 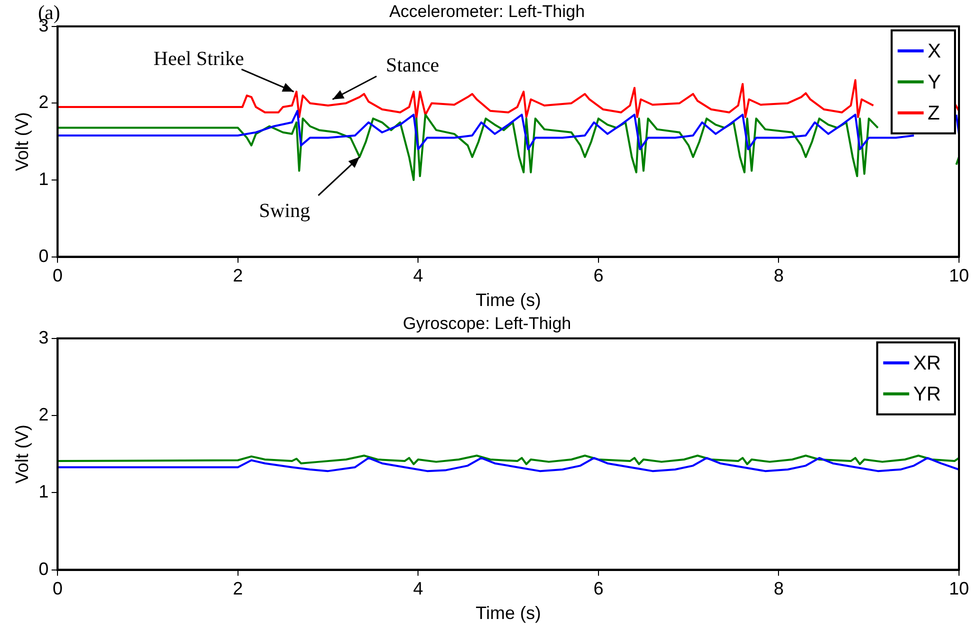 I want to click on legend-label: YR, so click(x=927, y=394).